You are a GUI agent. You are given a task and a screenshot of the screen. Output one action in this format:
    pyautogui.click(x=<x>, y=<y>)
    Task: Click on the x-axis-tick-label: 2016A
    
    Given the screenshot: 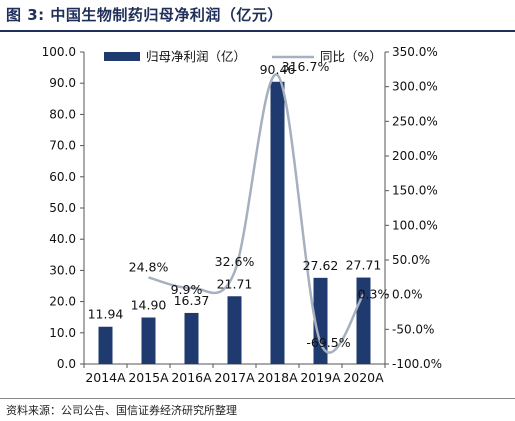 What is the action you would take?
    pyautogui.click(x=191, y=377)
    